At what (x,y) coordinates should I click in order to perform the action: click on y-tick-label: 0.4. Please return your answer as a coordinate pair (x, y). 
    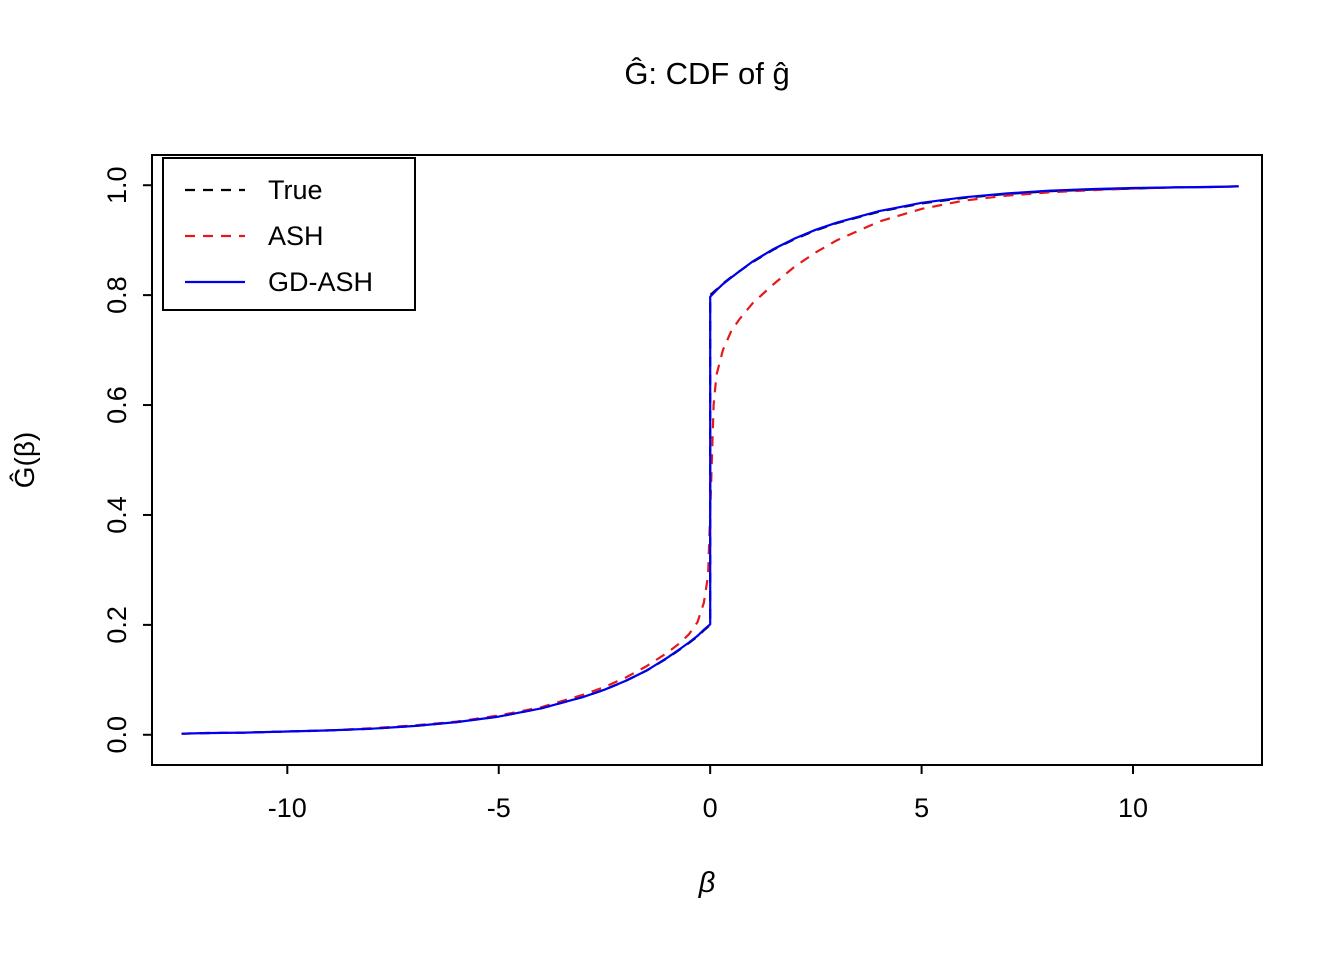
    Looking at the image, I should click on (117, 515).